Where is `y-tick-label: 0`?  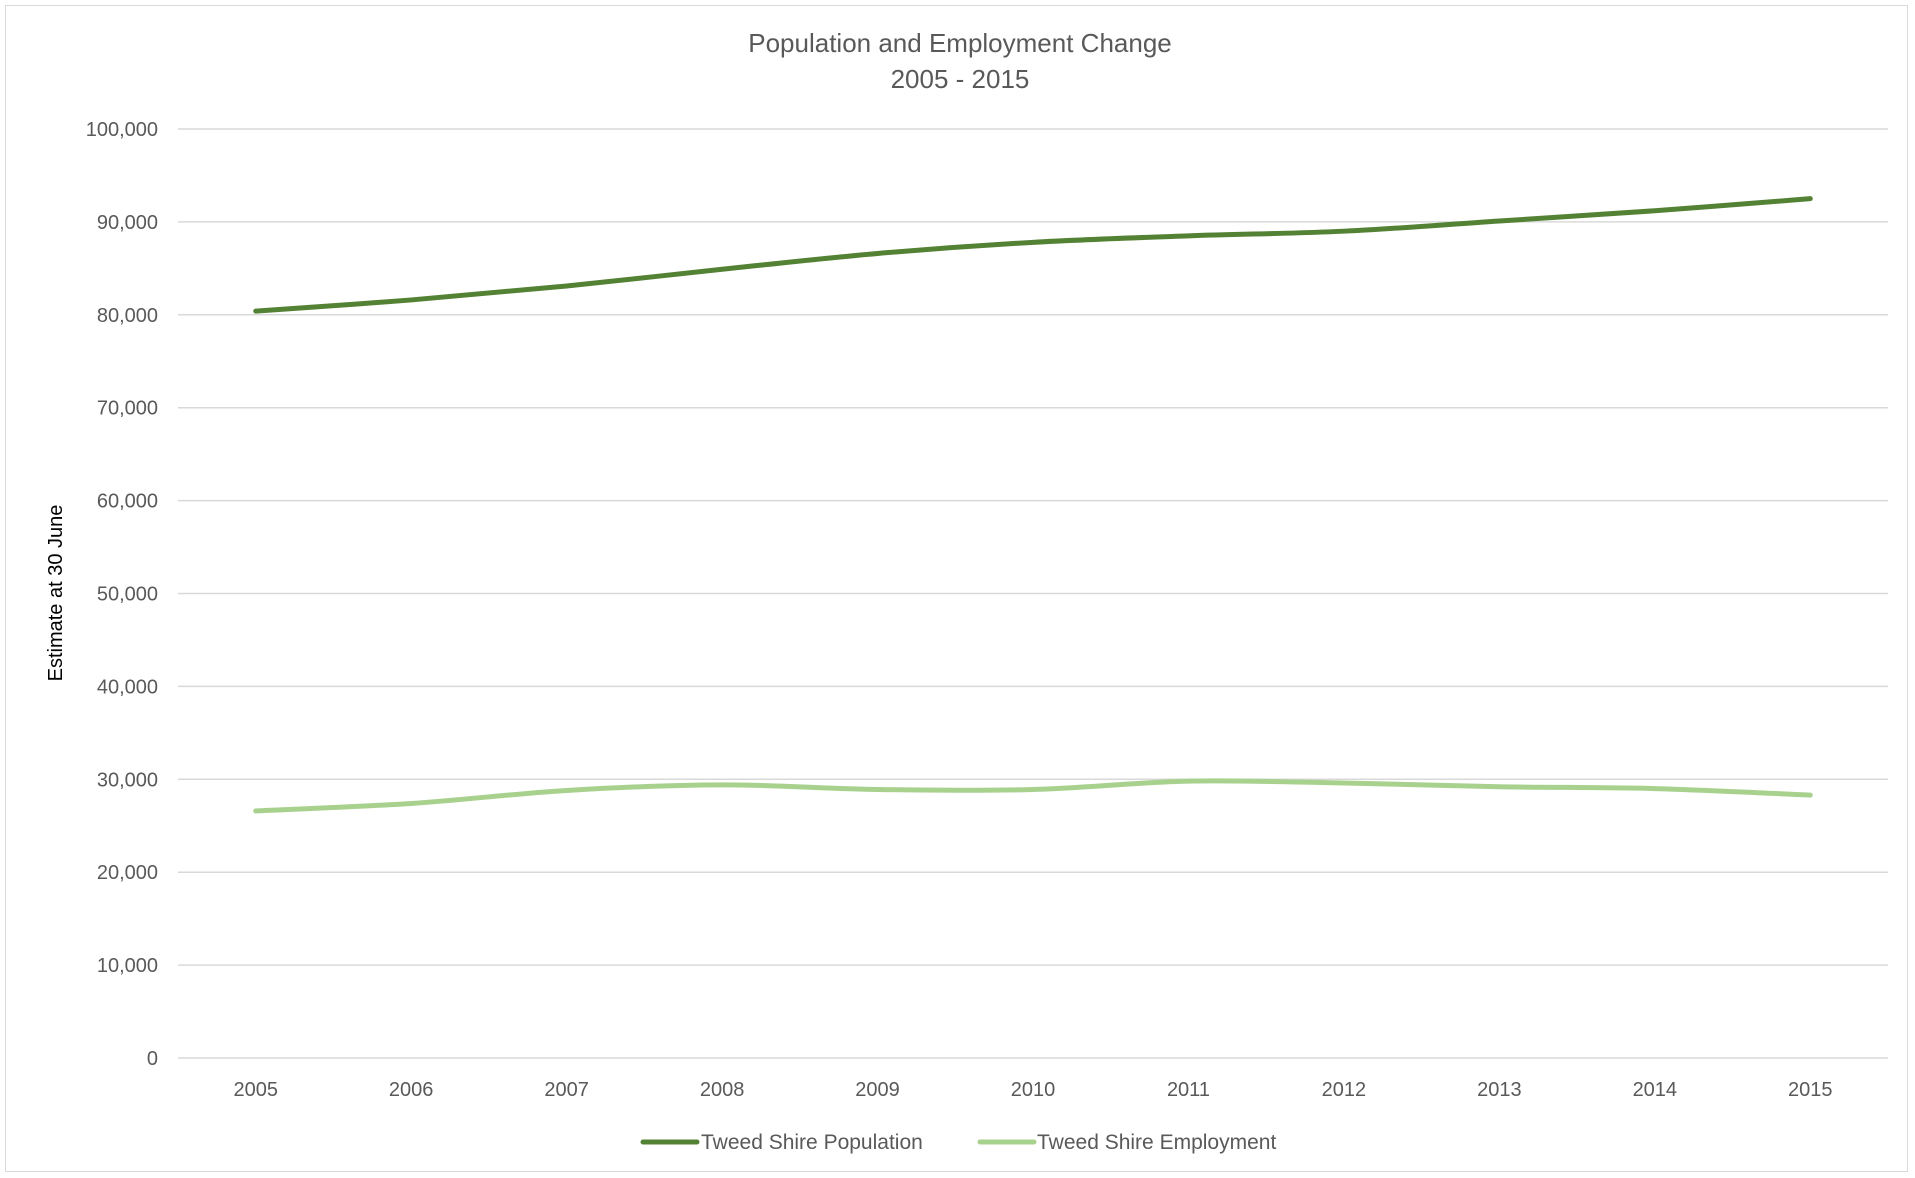
y-tick-label: 0 is located at coordinates (152, 1059).